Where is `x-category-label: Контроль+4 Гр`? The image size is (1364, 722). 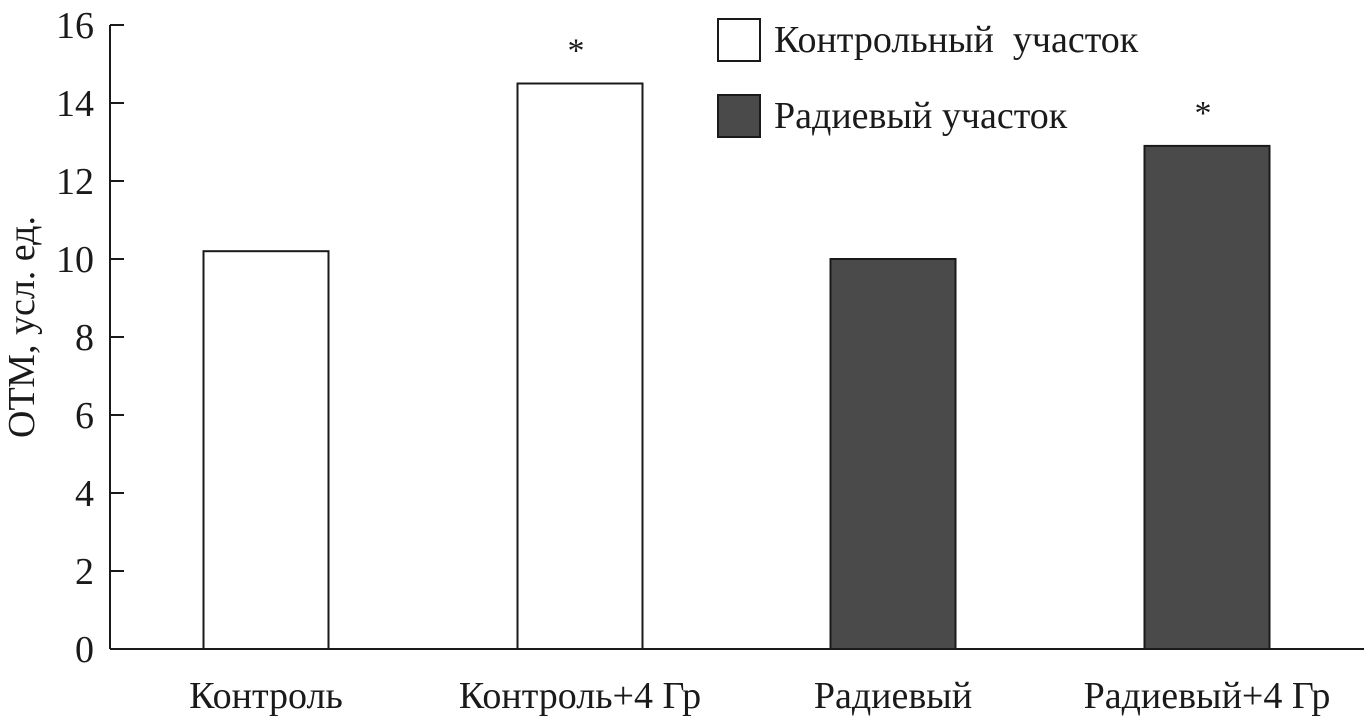 x-category-label: Контроль+4 Гр is located at coordinates (580, 696).